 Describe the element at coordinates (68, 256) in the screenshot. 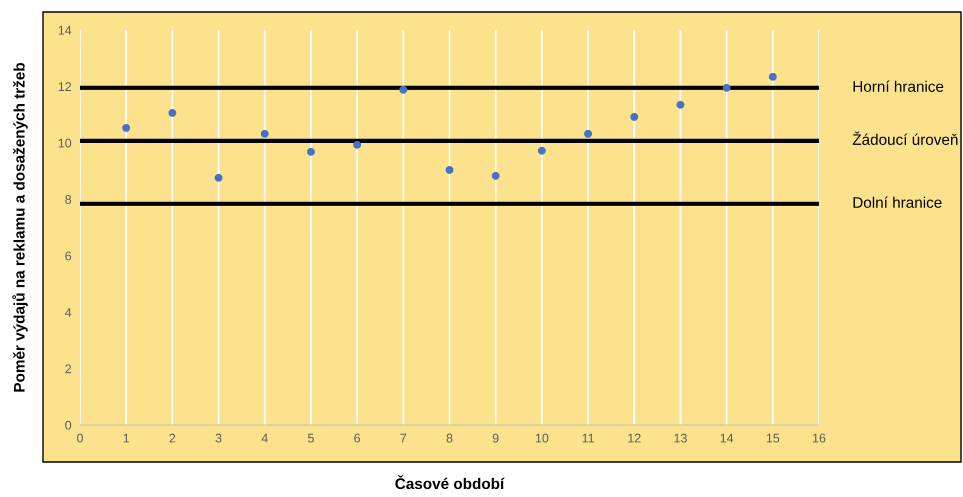

I see `y-tick-label: 6` at that location.